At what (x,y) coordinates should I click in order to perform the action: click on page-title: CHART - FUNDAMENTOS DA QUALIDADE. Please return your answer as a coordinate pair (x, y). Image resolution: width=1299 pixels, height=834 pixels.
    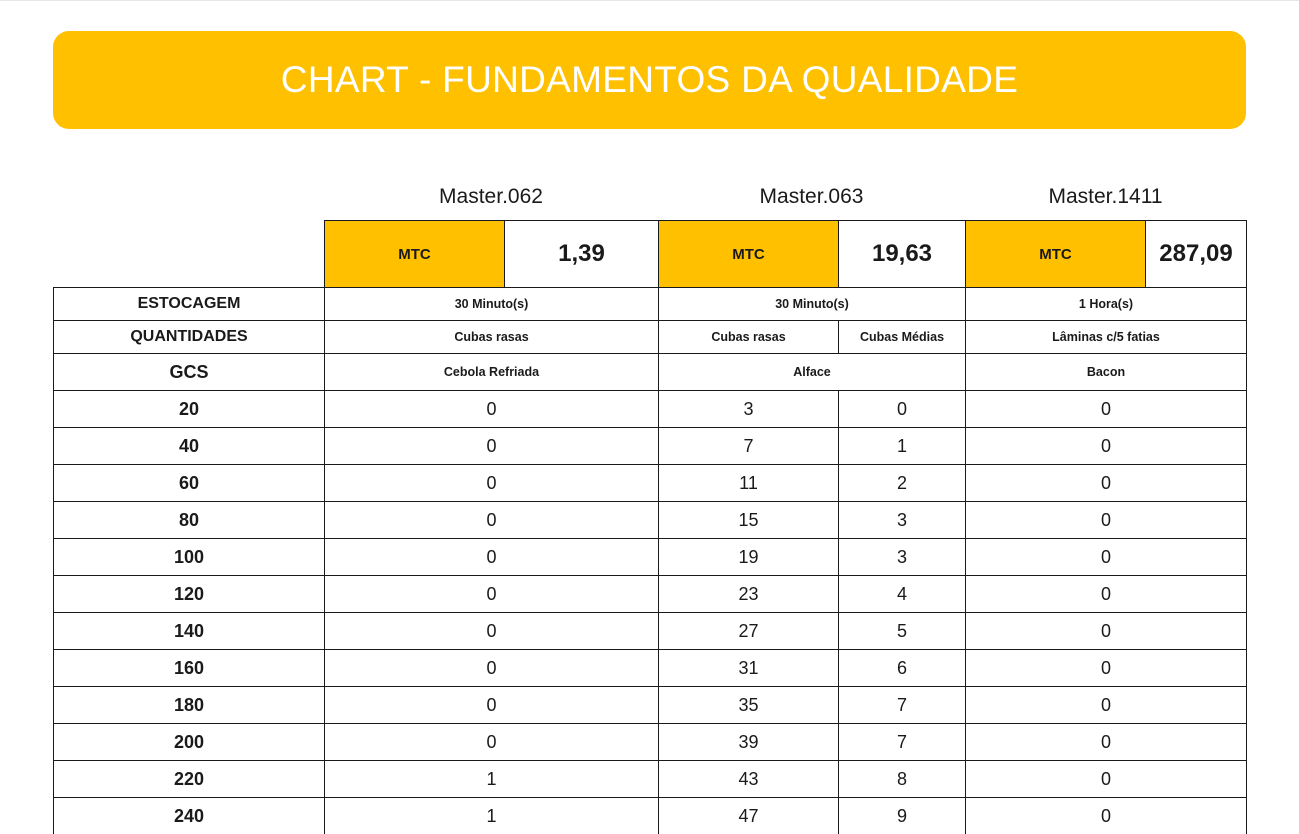
    Looking at the image, I should click on (649, 79).